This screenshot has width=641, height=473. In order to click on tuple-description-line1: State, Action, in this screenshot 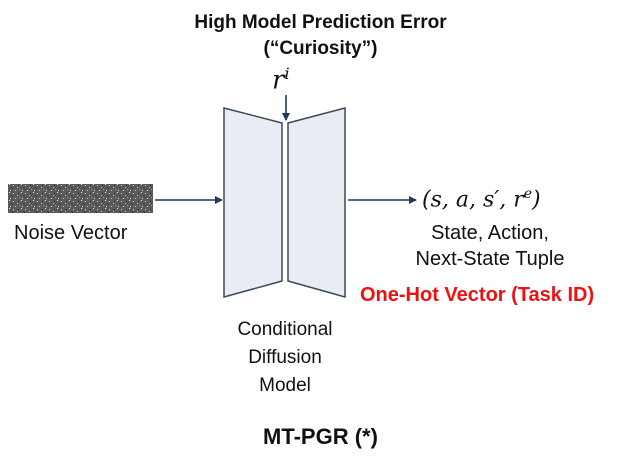, I will do `click(490, 233)`.